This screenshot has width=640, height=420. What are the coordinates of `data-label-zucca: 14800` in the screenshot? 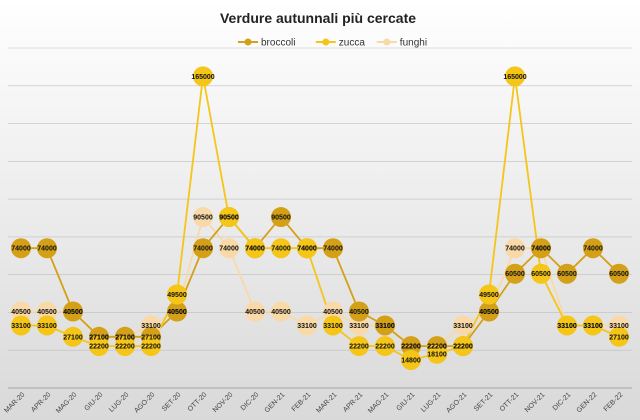 It's located at (411, 361).